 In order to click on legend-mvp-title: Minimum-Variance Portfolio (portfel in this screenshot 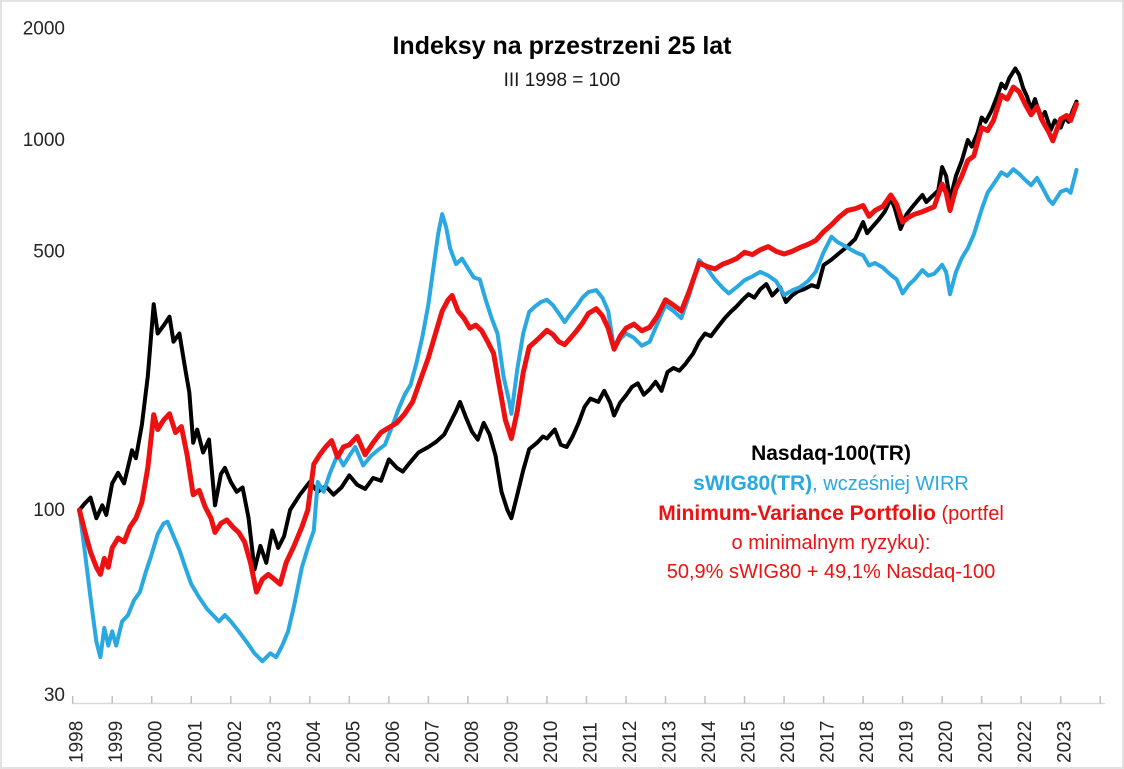, I will do `click(831, 514)`.